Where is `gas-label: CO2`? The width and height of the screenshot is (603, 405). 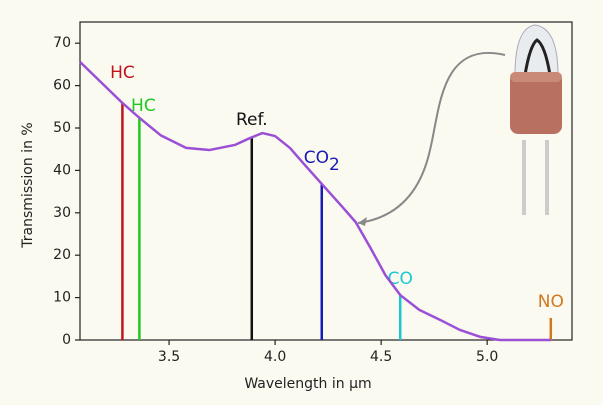 gas-label: CO2 is located at coordinates (322, 161).